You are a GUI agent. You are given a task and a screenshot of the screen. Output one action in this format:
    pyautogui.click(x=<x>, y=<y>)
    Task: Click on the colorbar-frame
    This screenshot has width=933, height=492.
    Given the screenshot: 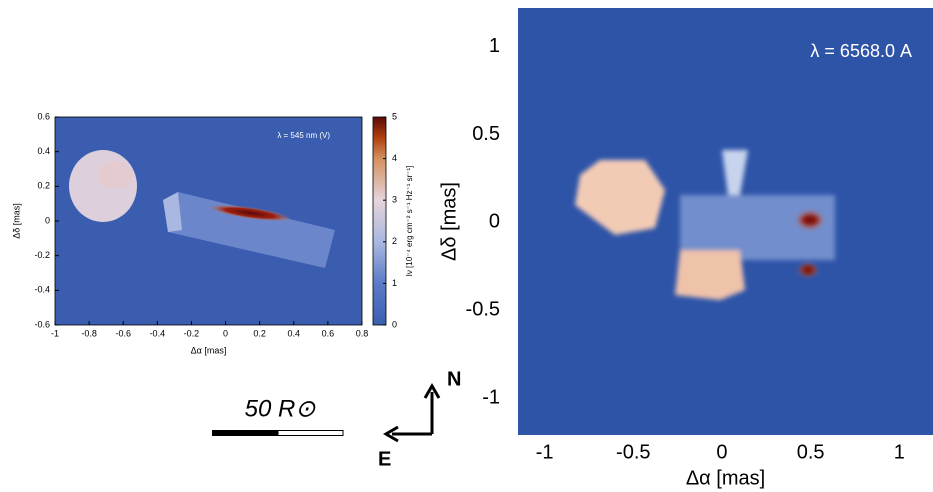 What is the action you would take?
    pyautogui.click(x=379, y=221)
    